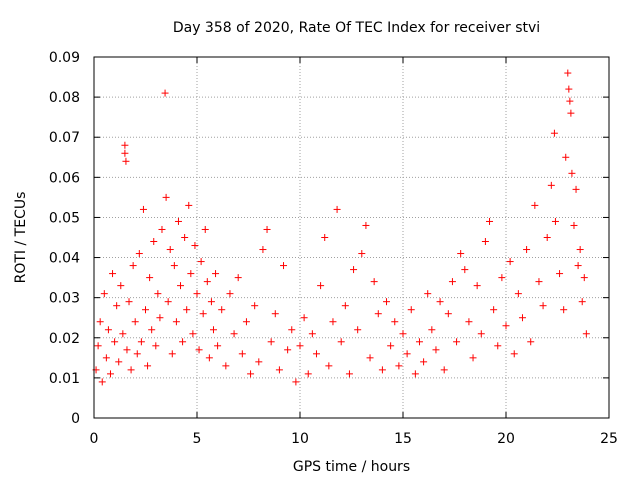 This screenshot has width=640, height=480. What do you see at coordinates (64, 138) in the screenshot?
I see `y-tick-label: 0.07` at bounding box center [64, 138].